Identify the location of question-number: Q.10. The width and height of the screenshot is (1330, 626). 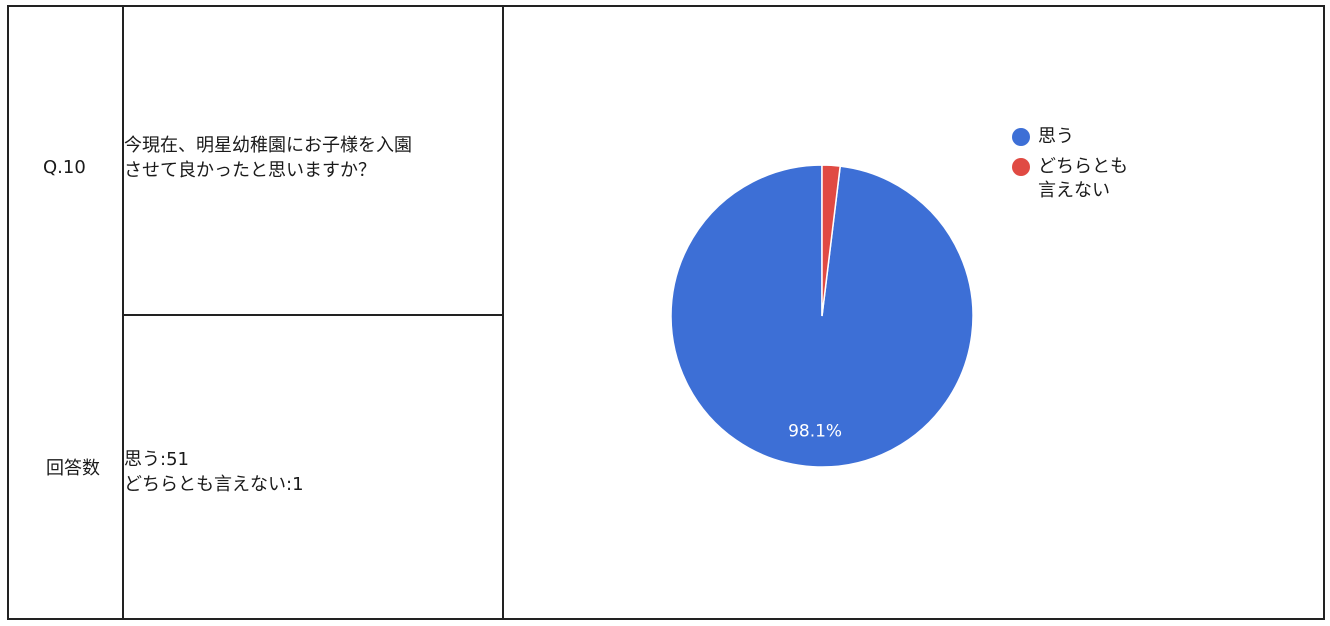
(64, 167).